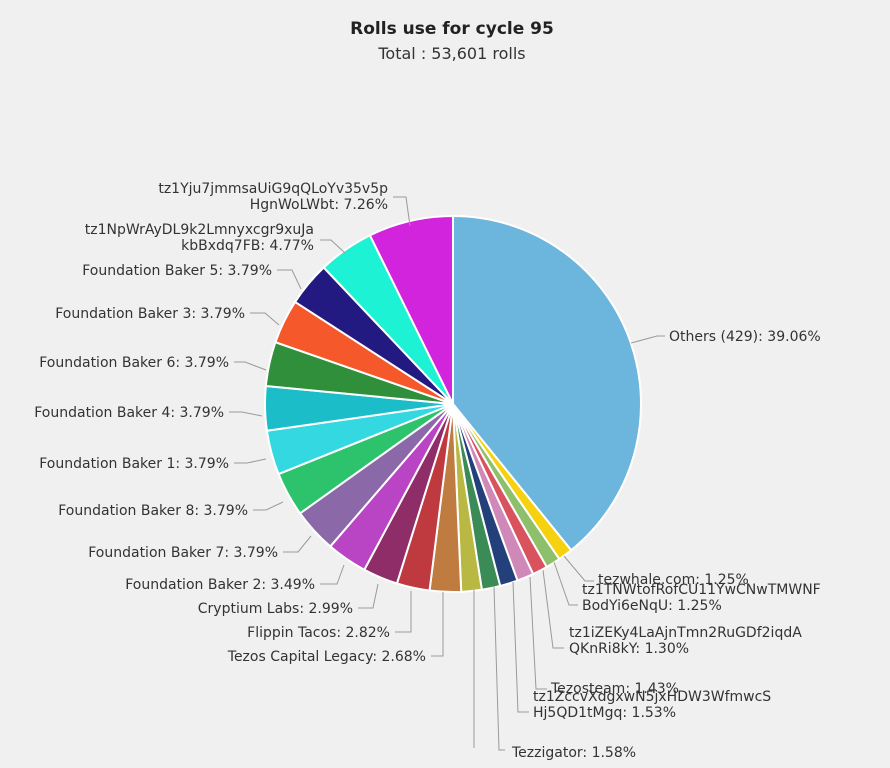 Image resolution: width=890 pixels, height=768 pixels. I want to click on slice-data-label: Foundation Baker 7: 3.79%, so click(183, 553).